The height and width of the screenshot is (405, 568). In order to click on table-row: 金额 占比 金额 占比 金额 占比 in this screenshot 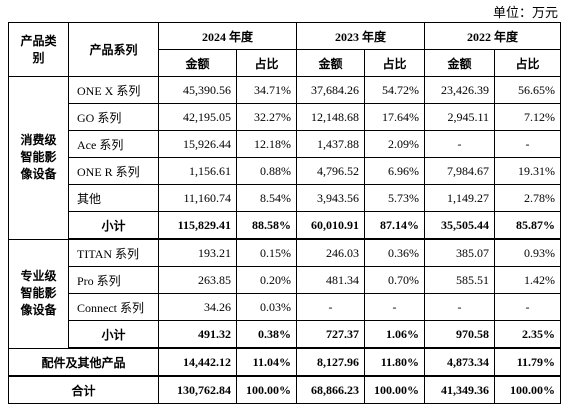, I will do `click(285, 63)`.